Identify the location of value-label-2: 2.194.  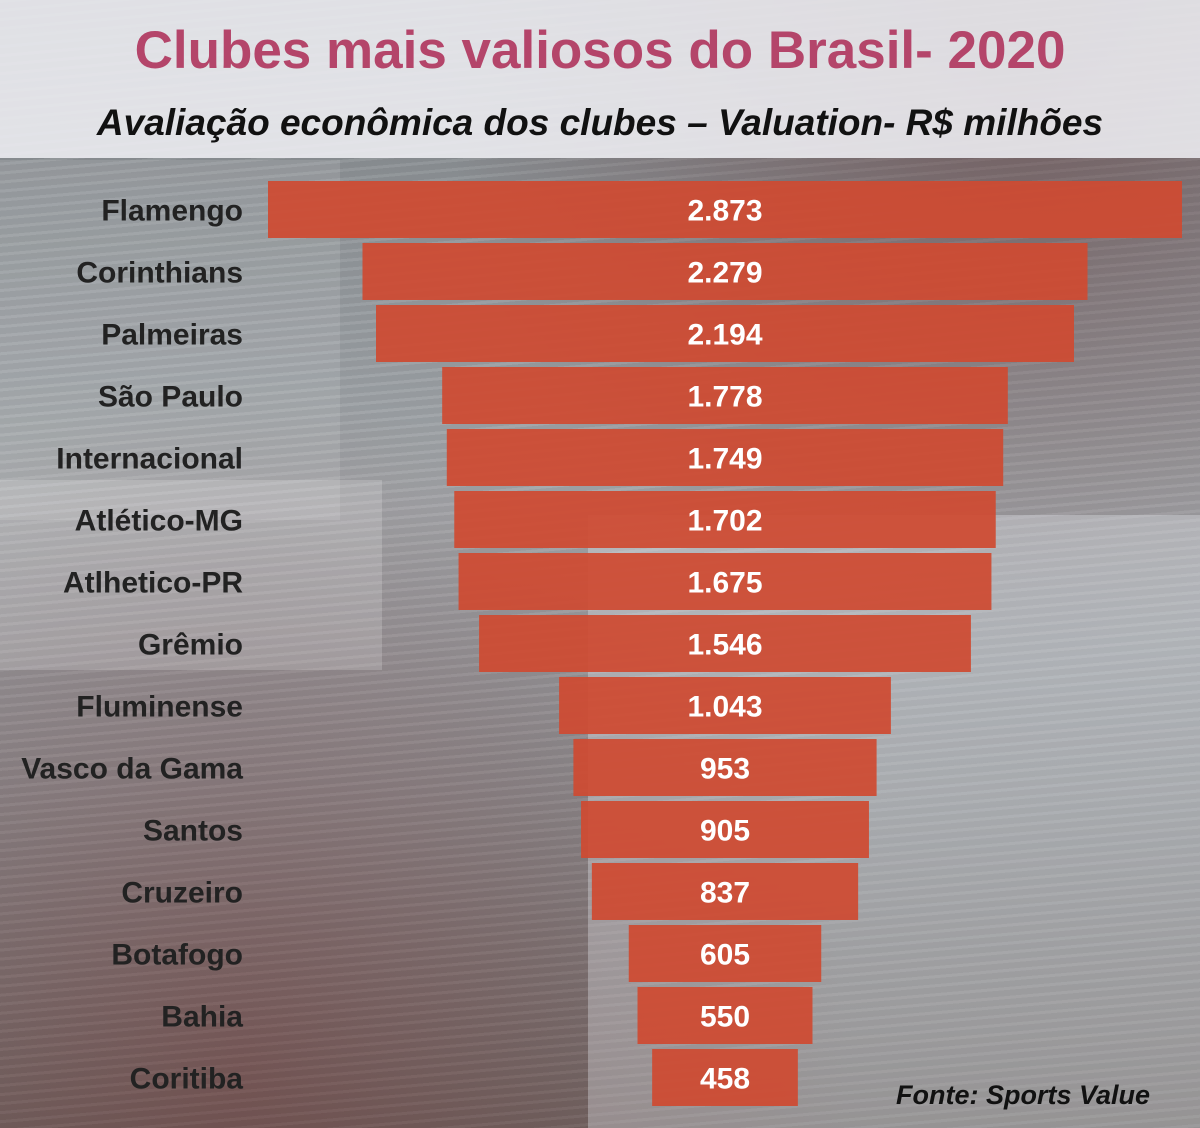
(724, 335).